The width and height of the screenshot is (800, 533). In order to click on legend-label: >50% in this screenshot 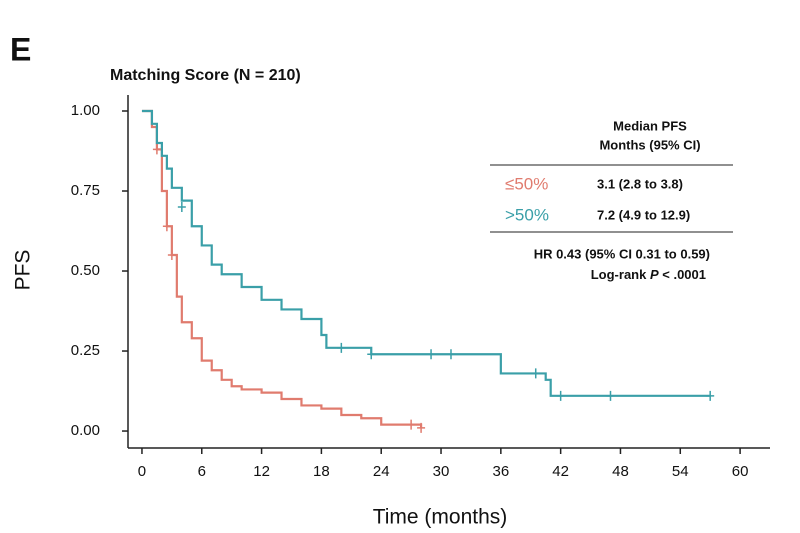, I will do `click(527, 214)`.